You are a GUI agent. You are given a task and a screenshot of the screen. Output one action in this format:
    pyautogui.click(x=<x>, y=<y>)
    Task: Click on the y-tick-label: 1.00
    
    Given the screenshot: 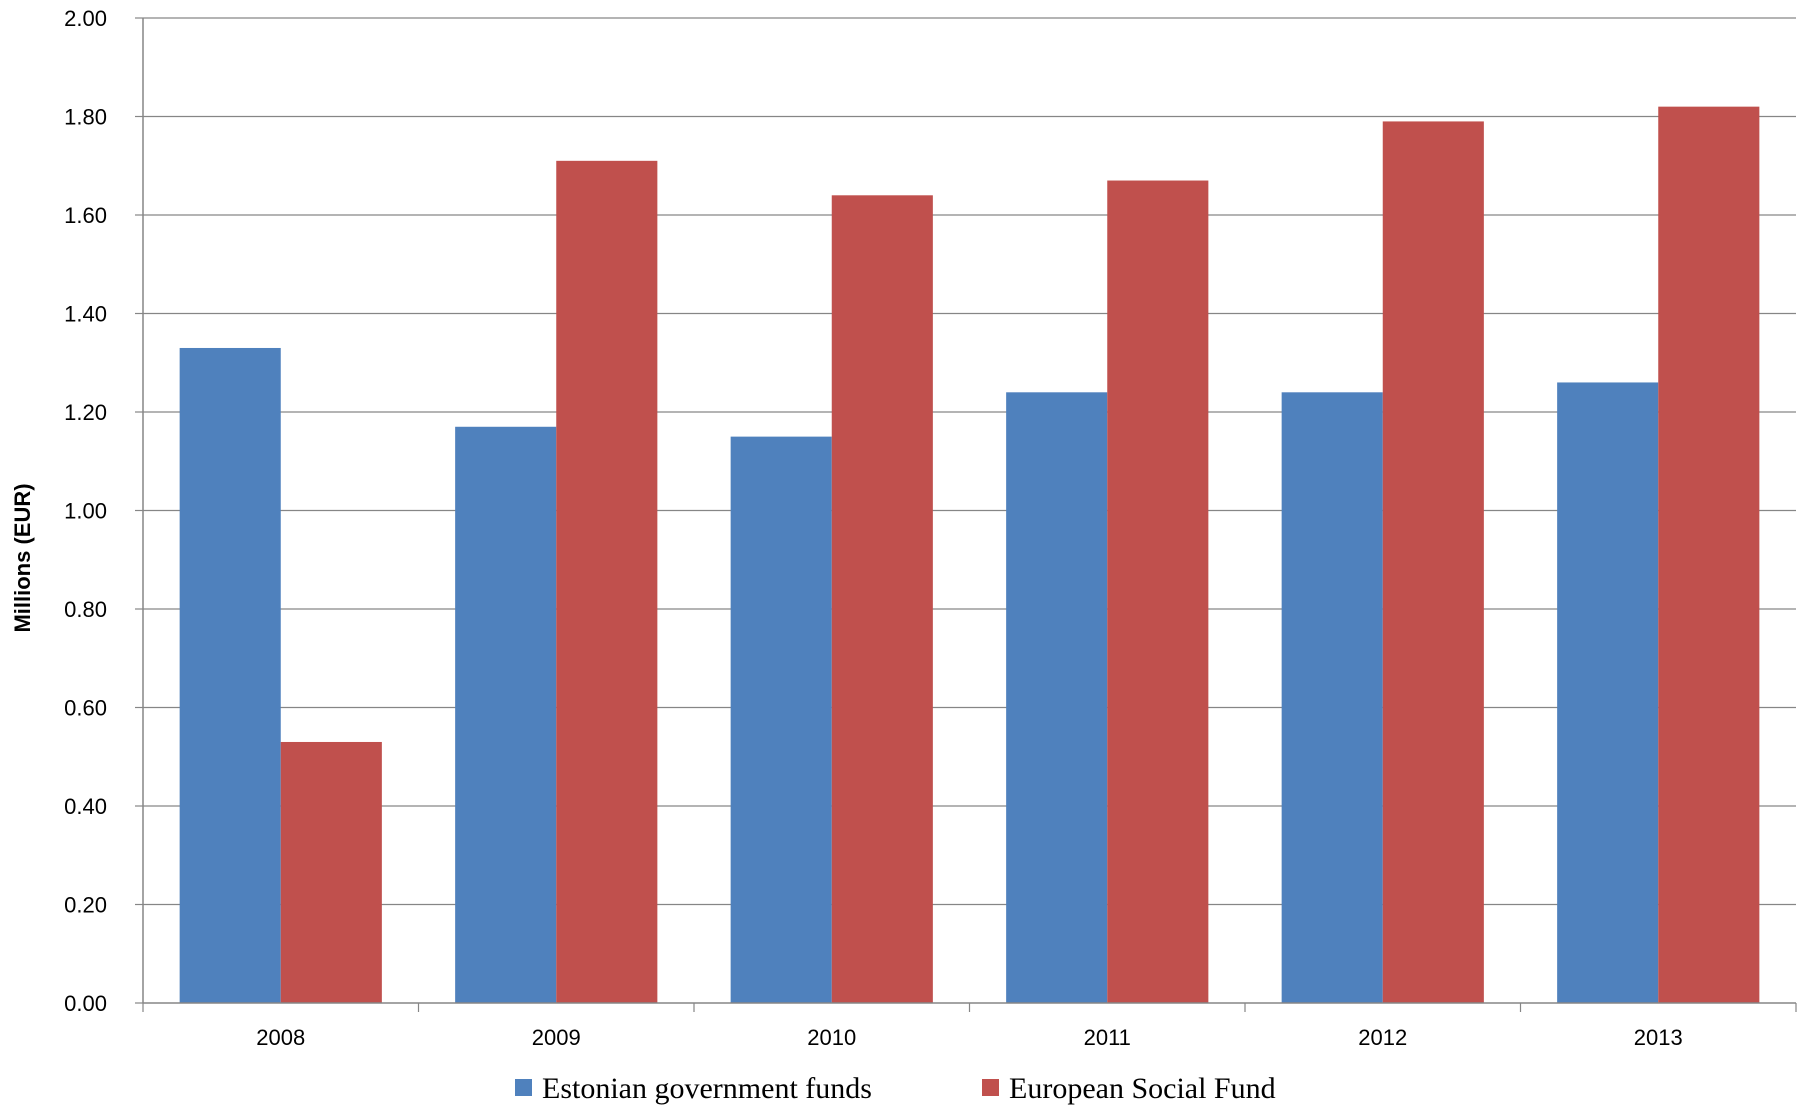 What is the action you would take?
    pyautogui.click(x=85, y=511)
    